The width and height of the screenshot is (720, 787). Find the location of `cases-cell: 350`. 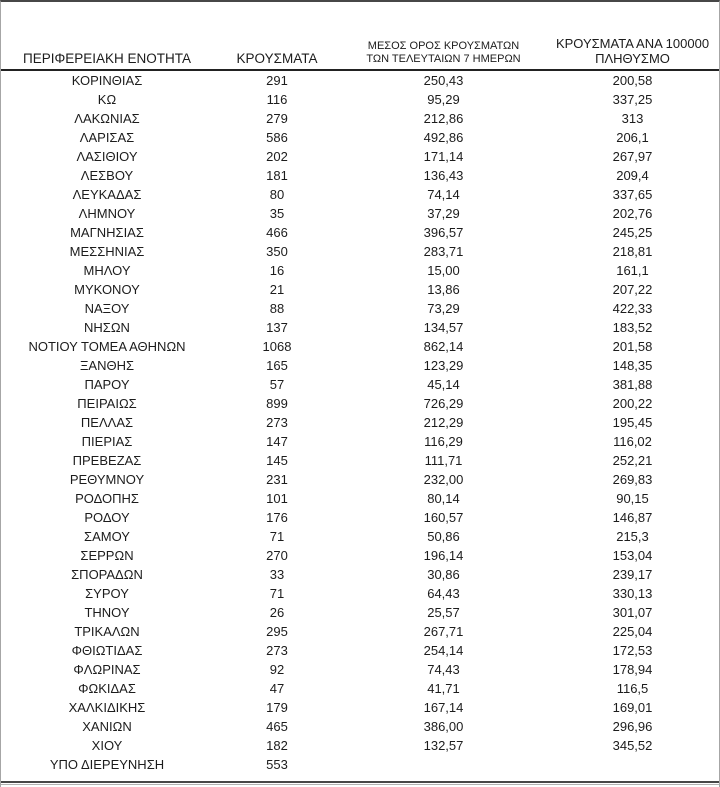

cases-cell: 350 is located at coordinates (277, 251).